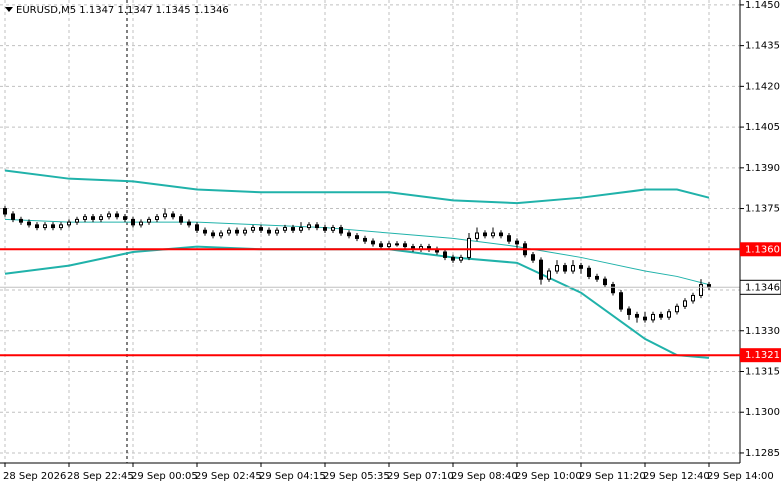  I want to click on level-label: 1.1360, so click(762, 249).